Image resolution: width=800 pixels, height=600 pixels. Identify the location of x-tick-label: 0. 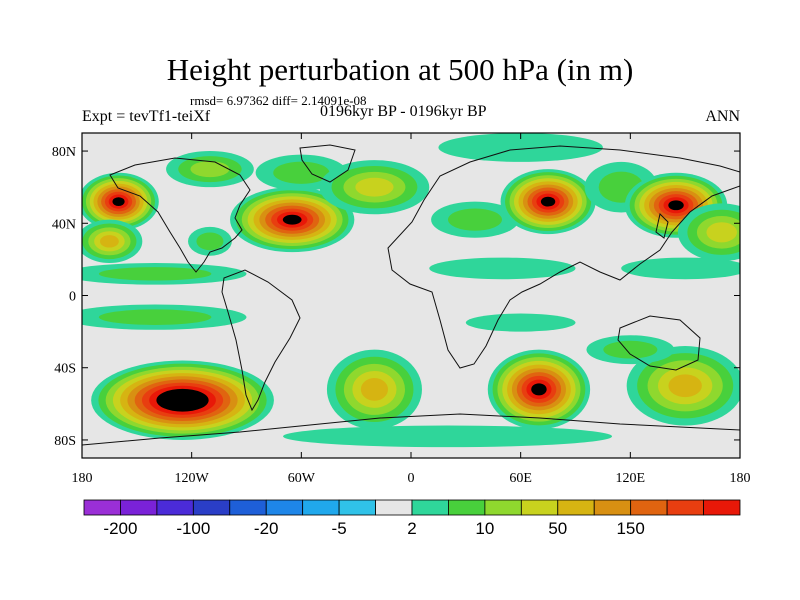
(411, 478).